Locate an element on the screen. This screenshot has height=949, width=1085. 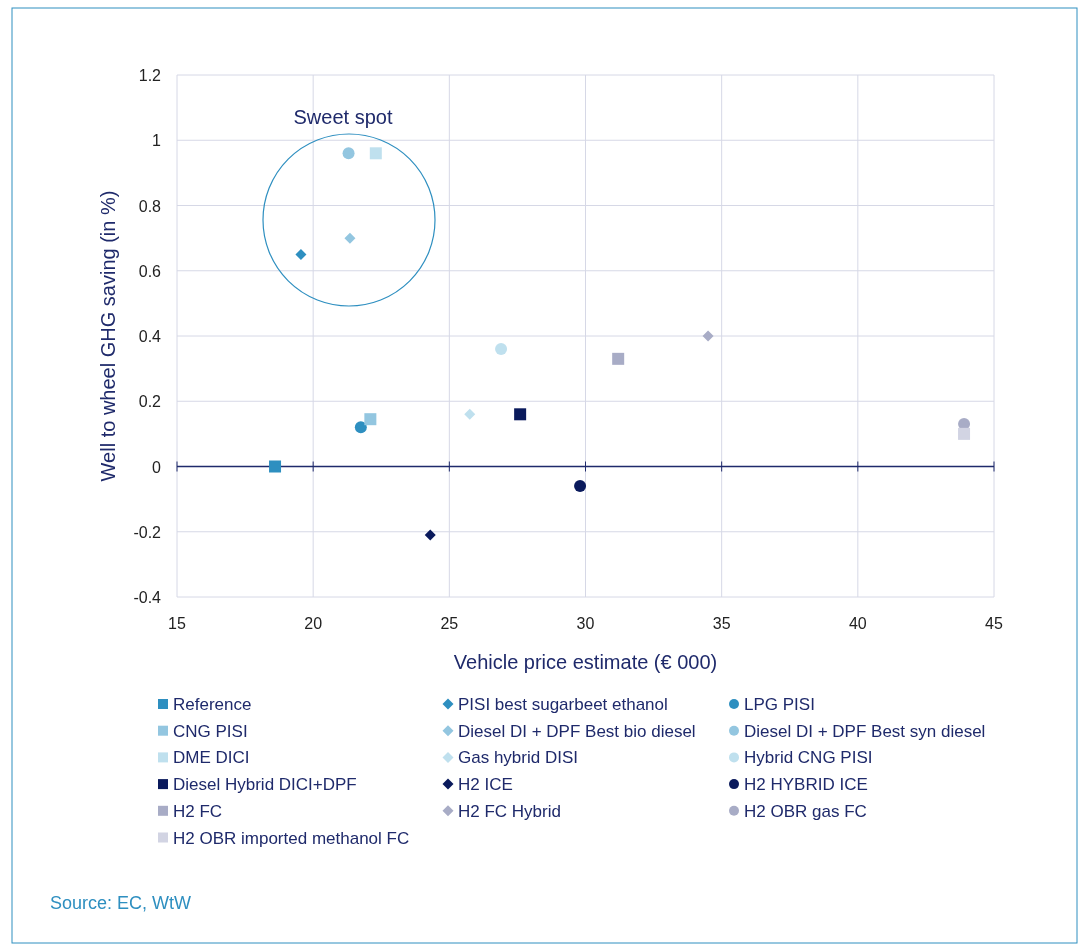
legend-label: H2 FC is located at coordinates (198, 811).